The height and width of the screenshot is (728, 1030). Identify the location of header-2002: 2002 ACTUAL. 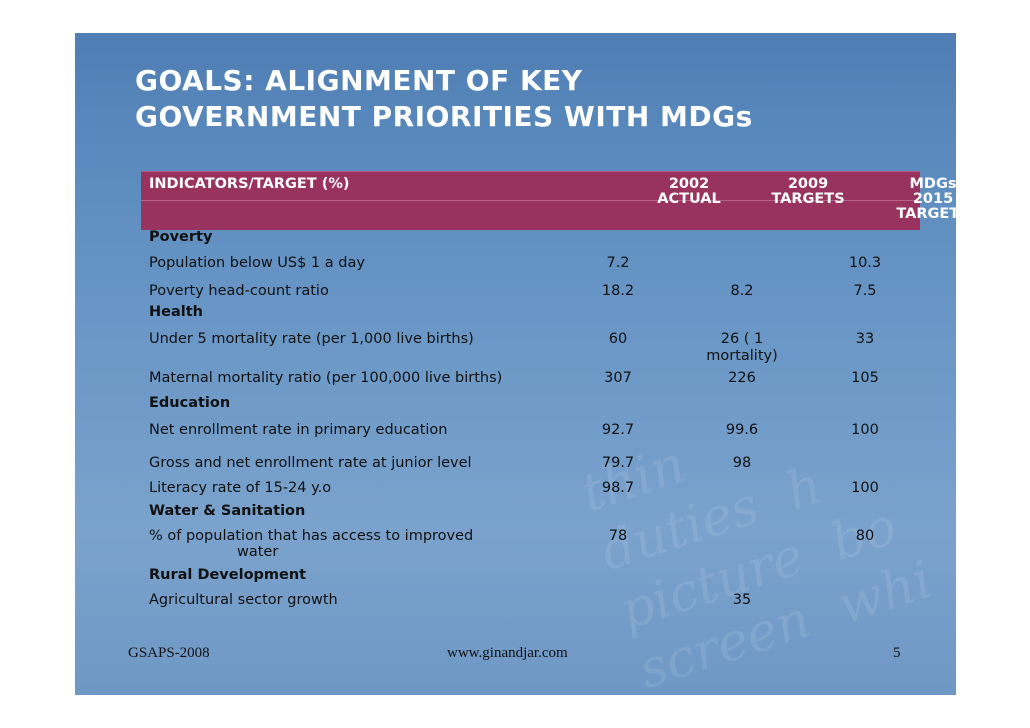
(689, 192).